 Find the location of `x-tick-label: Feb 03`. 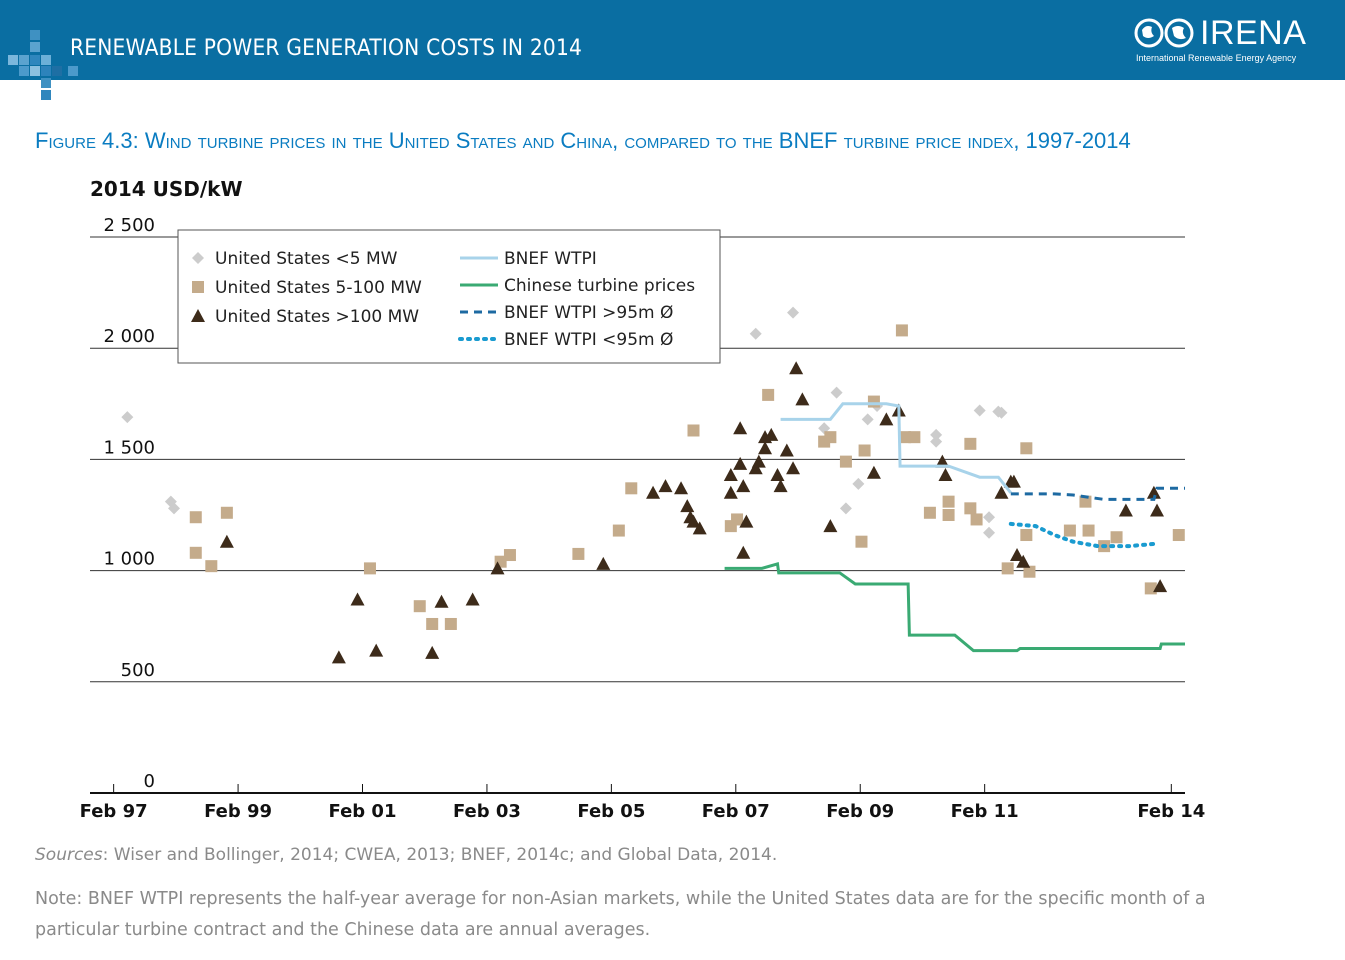

x-tick-label: Feb 03 is located at coordinates (487, 811).